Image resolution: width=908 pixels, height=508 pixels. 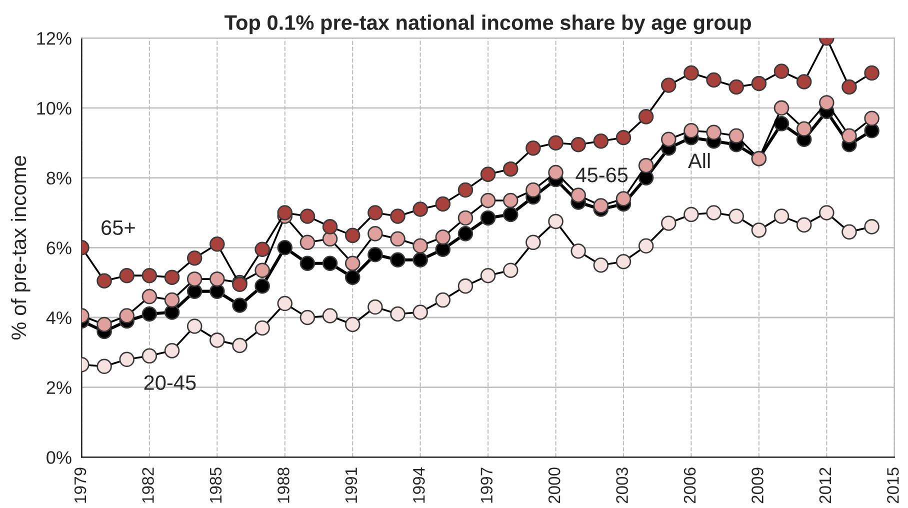 I want to click on y-tick-label: 10%, so click(x=54, y=108).